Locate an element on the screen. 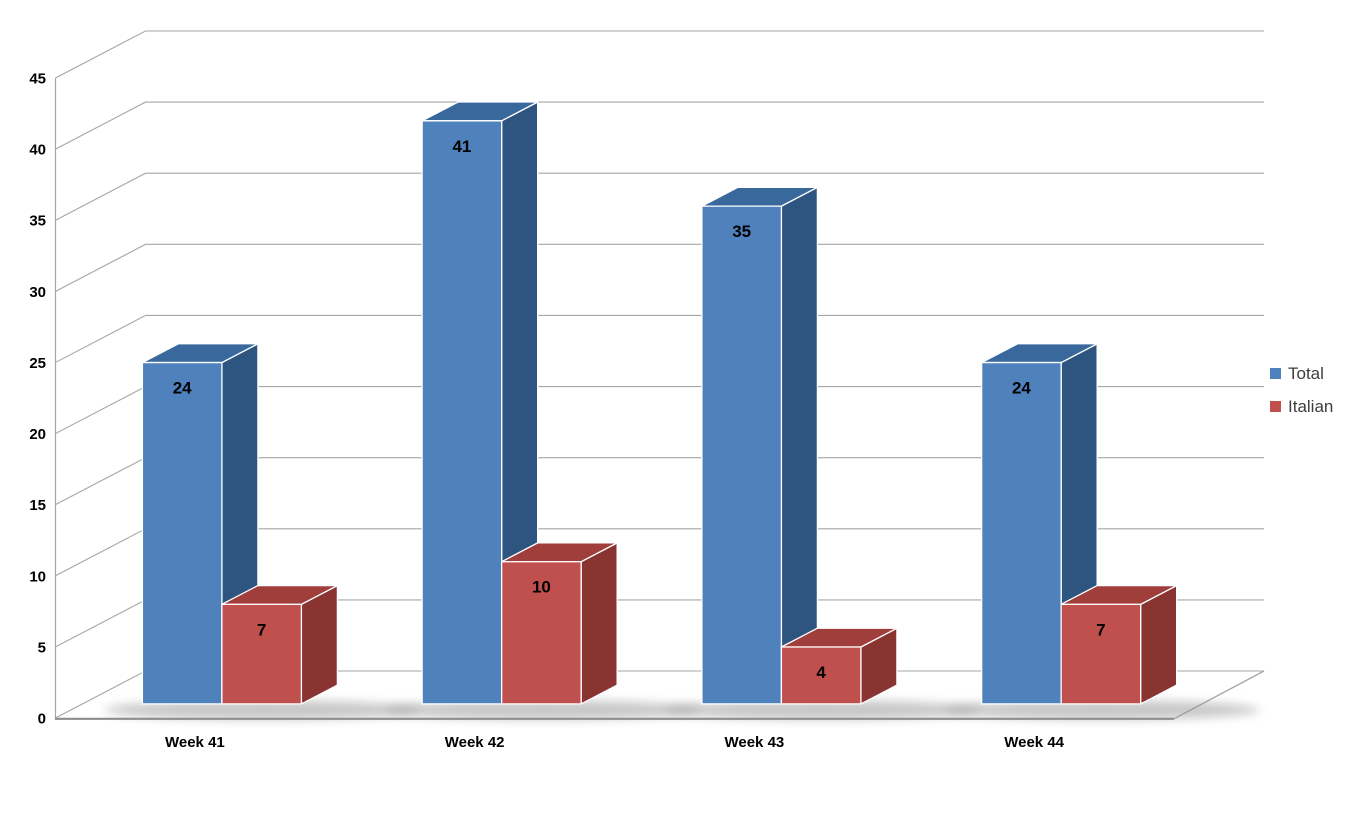  data-label: 4 is located at coordinates (821, 672).